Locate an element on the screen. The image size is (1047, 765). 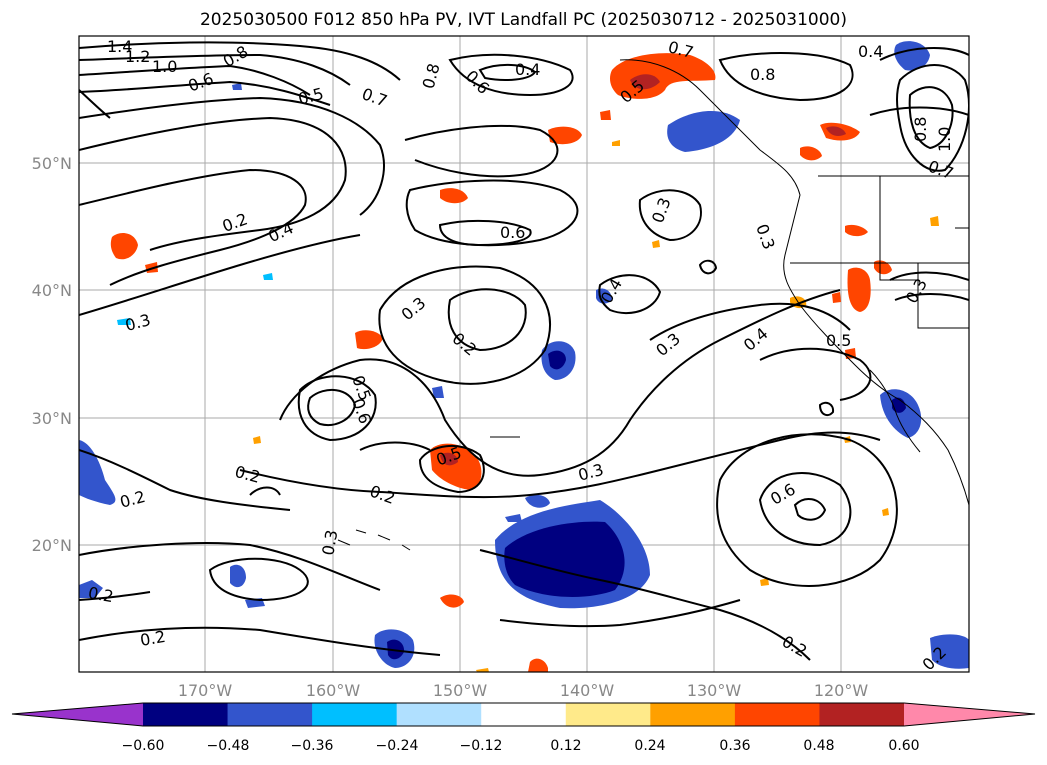
colorbar-tick: 0.60 is located at coordinates (903, 746).